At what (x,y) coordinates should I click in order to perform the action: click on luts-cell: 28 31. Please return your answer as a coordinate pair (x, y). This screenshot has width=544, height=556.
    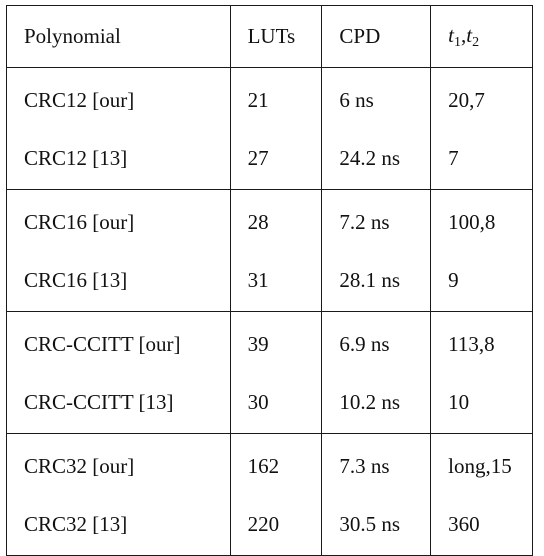
    Looking at the image, I should click on (276, 250).